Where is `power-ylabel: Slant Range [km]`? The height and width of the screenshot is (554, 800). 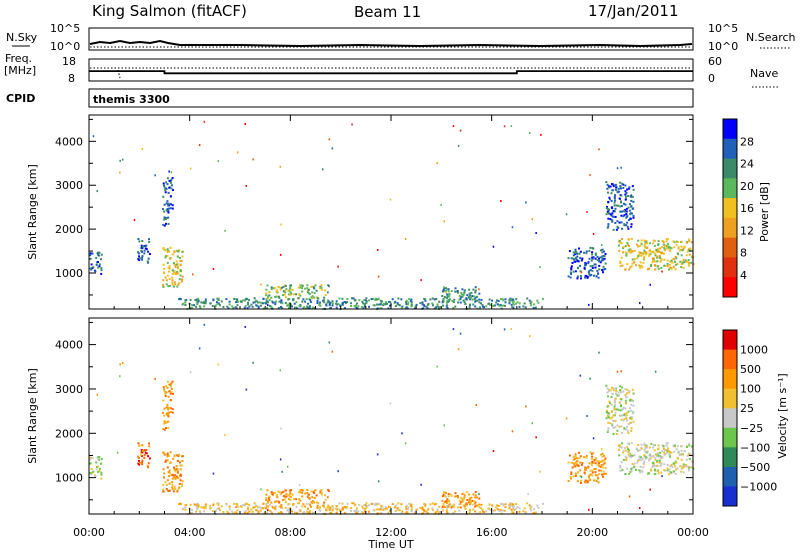
power-ylabel: Slant Range [km] is located at coordinates (32, 212).